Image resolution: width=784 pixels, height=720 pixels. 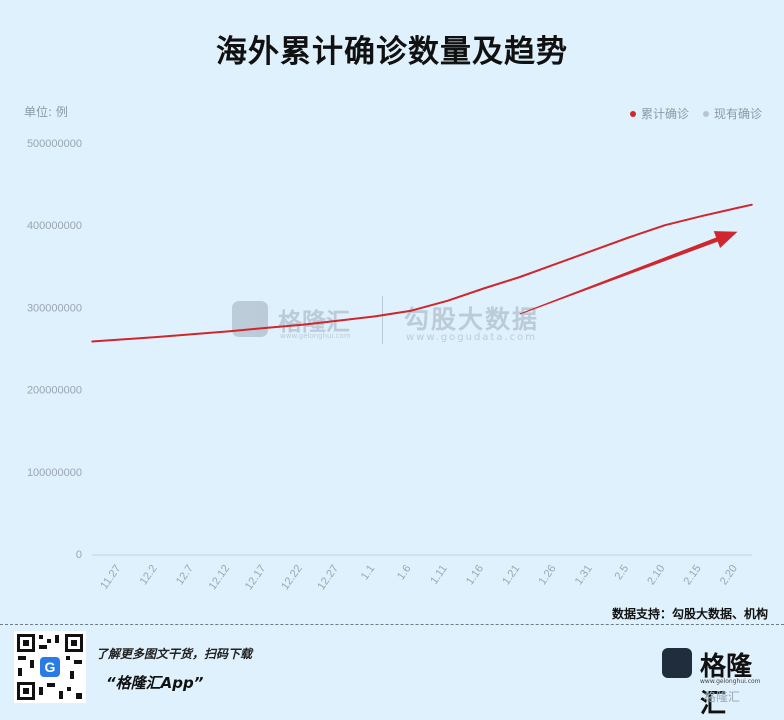 I want to click on promo-line-2: “格隆汇App”, so click(x=155, y=683).